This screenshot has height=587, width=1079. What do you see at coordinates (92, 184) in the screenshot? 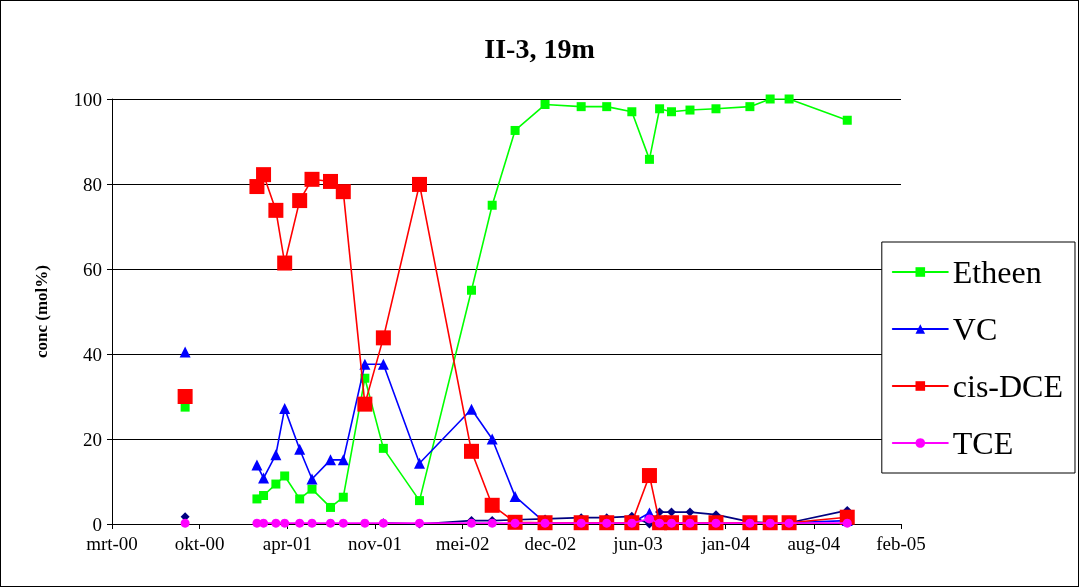
I see `y-tick-label: 80` at bounding box center [92, 184].